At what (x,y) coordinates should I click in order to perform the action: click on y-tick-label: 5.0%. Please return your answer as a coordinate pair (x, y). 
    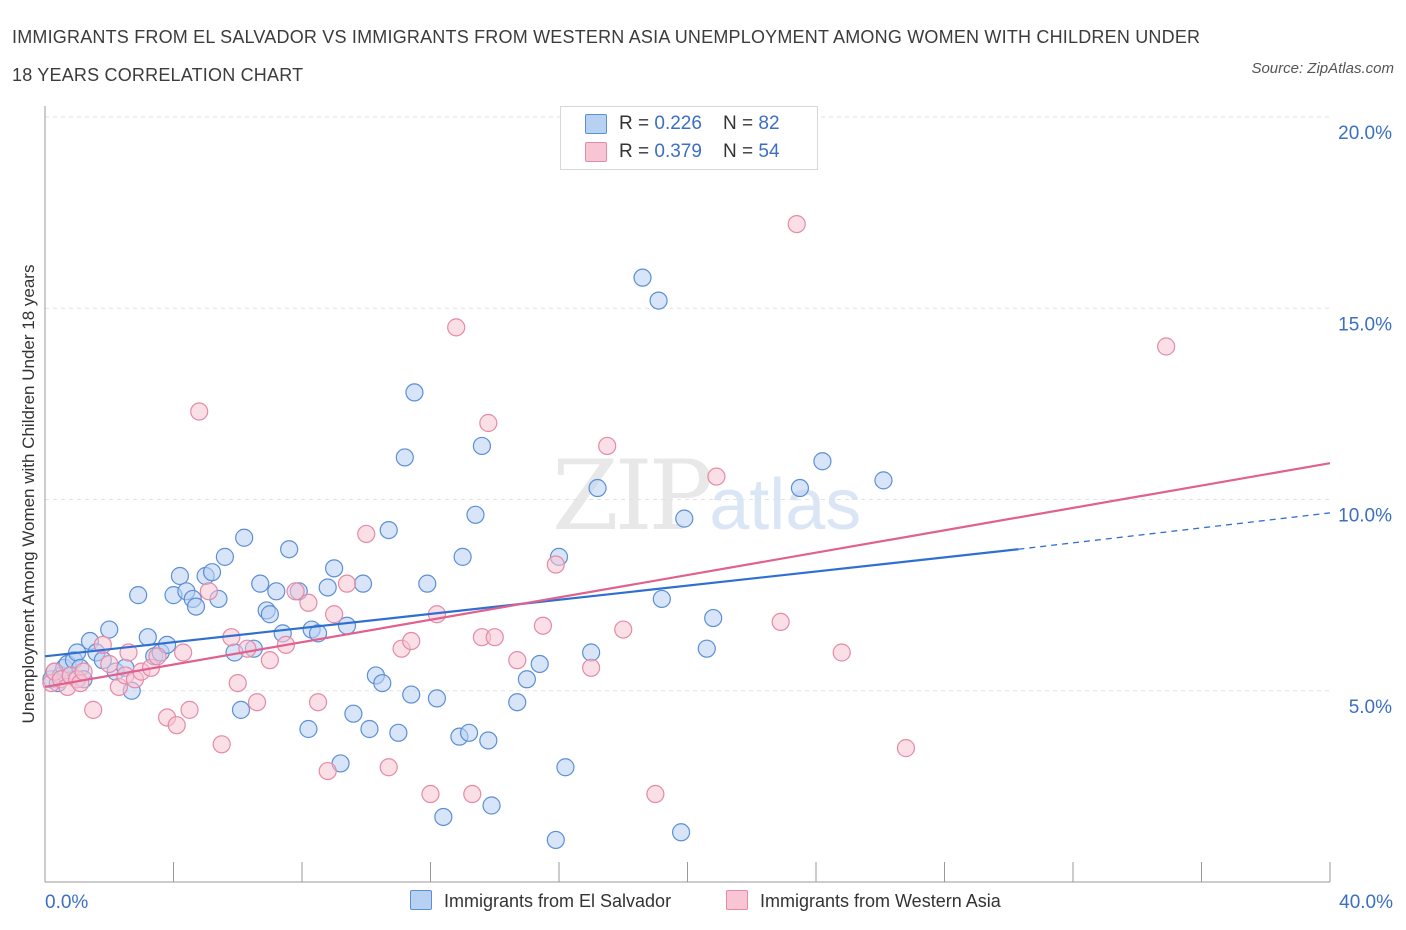
    Looking at the image, I should click on (1370, 707).